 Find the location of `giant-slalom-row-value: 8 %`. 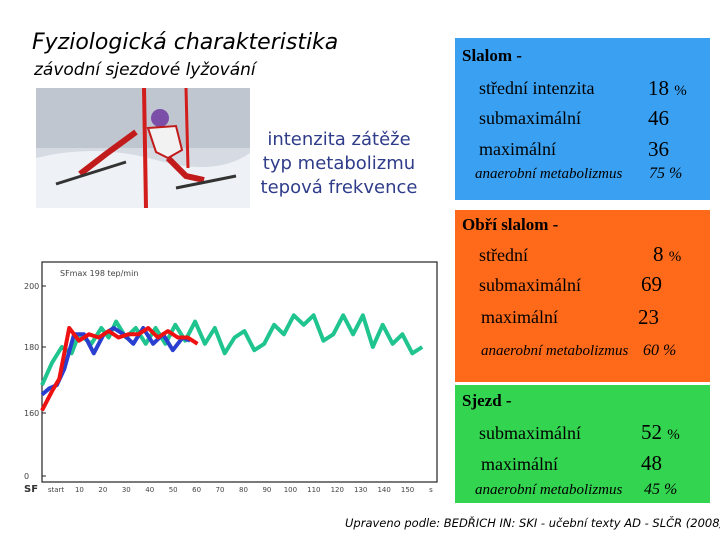

giant-slalom-row-value: 8 % is located at coordinates (667, 254).